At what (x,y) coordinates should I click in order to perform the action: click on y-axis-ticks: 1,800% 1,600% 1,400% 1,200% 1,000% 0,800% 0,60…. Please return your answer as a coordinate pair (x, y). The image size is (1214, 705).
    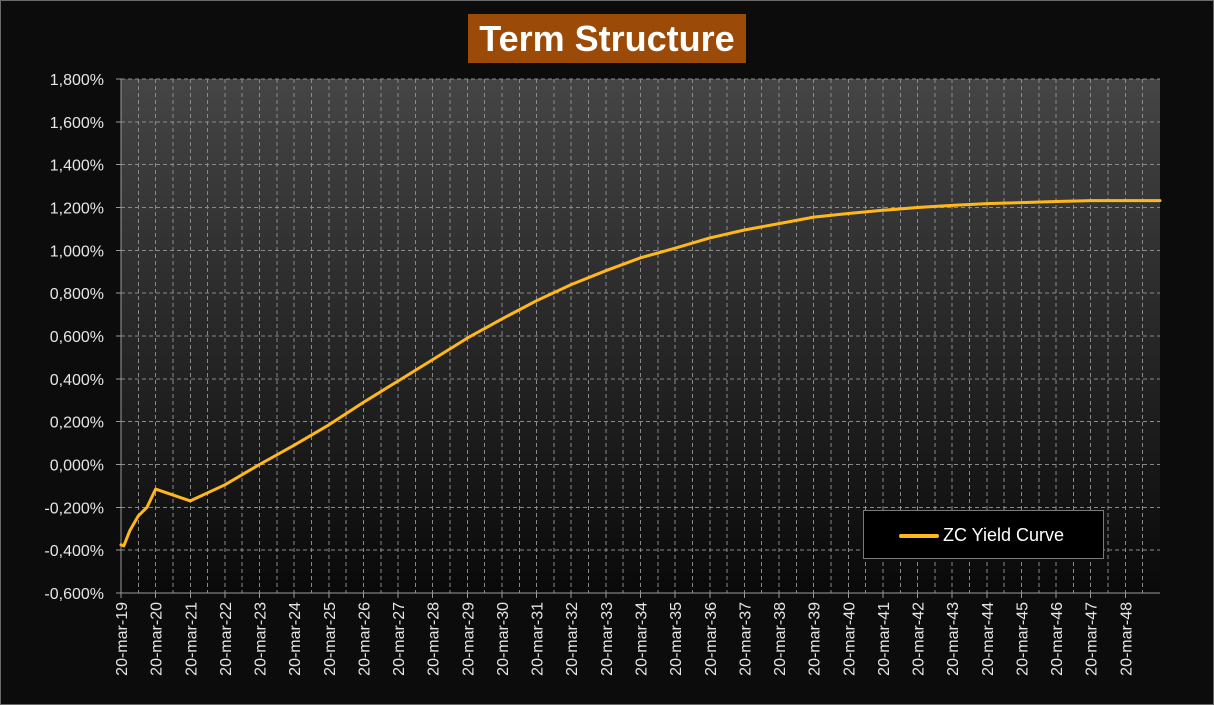
    Looking at the image, I should click on (74, 337).